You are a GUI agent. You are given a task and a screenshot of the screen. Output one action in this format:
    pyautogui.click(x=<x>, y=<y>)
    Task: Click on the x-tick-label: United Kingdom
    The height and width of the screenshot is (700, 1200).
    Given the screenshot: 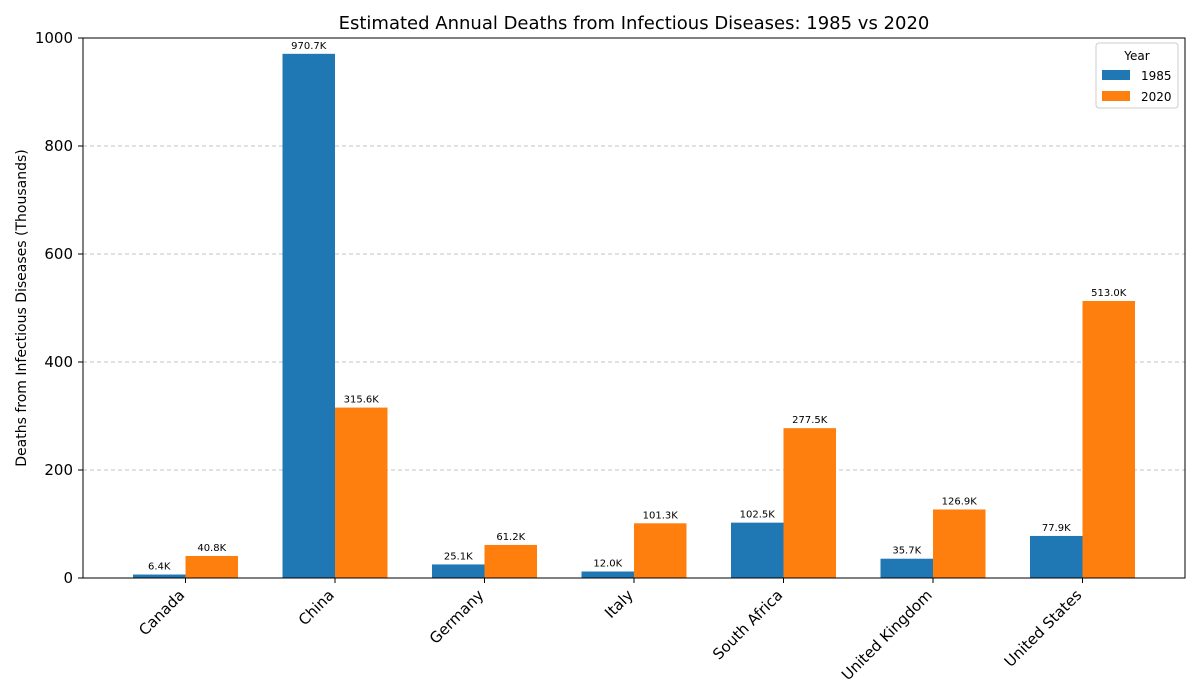 What is the action you would take?
    pyautogui.click(x=887, y=635)
    